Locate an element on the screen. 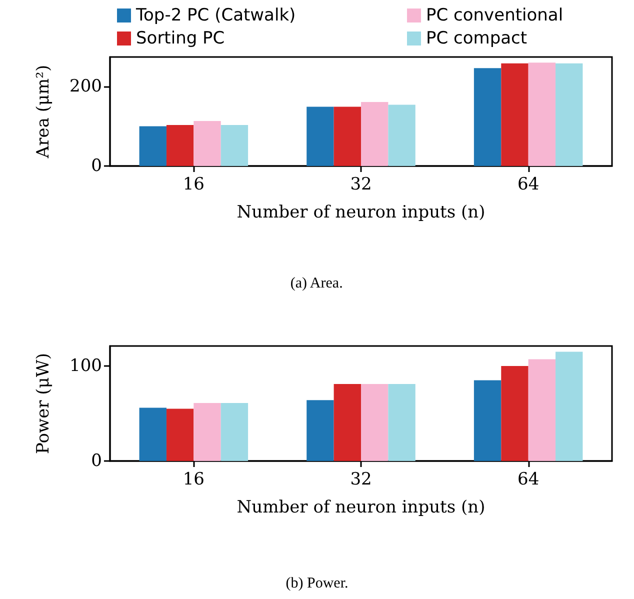 The width and height of the screenshot is (634, 599). legend-label: Top-2 PC (Catwalk) is located at coordinates (215, 16).